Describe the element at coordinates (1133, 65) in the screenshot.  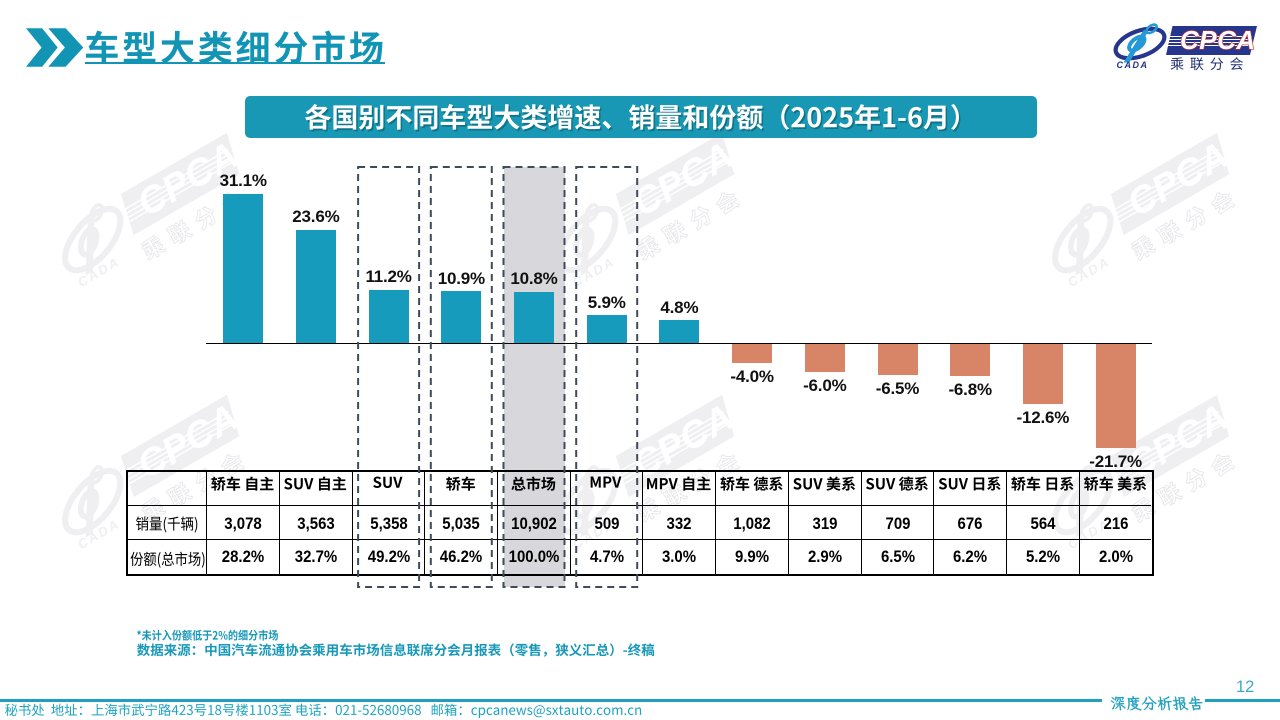
I see `svg-text: CADA` at that location.